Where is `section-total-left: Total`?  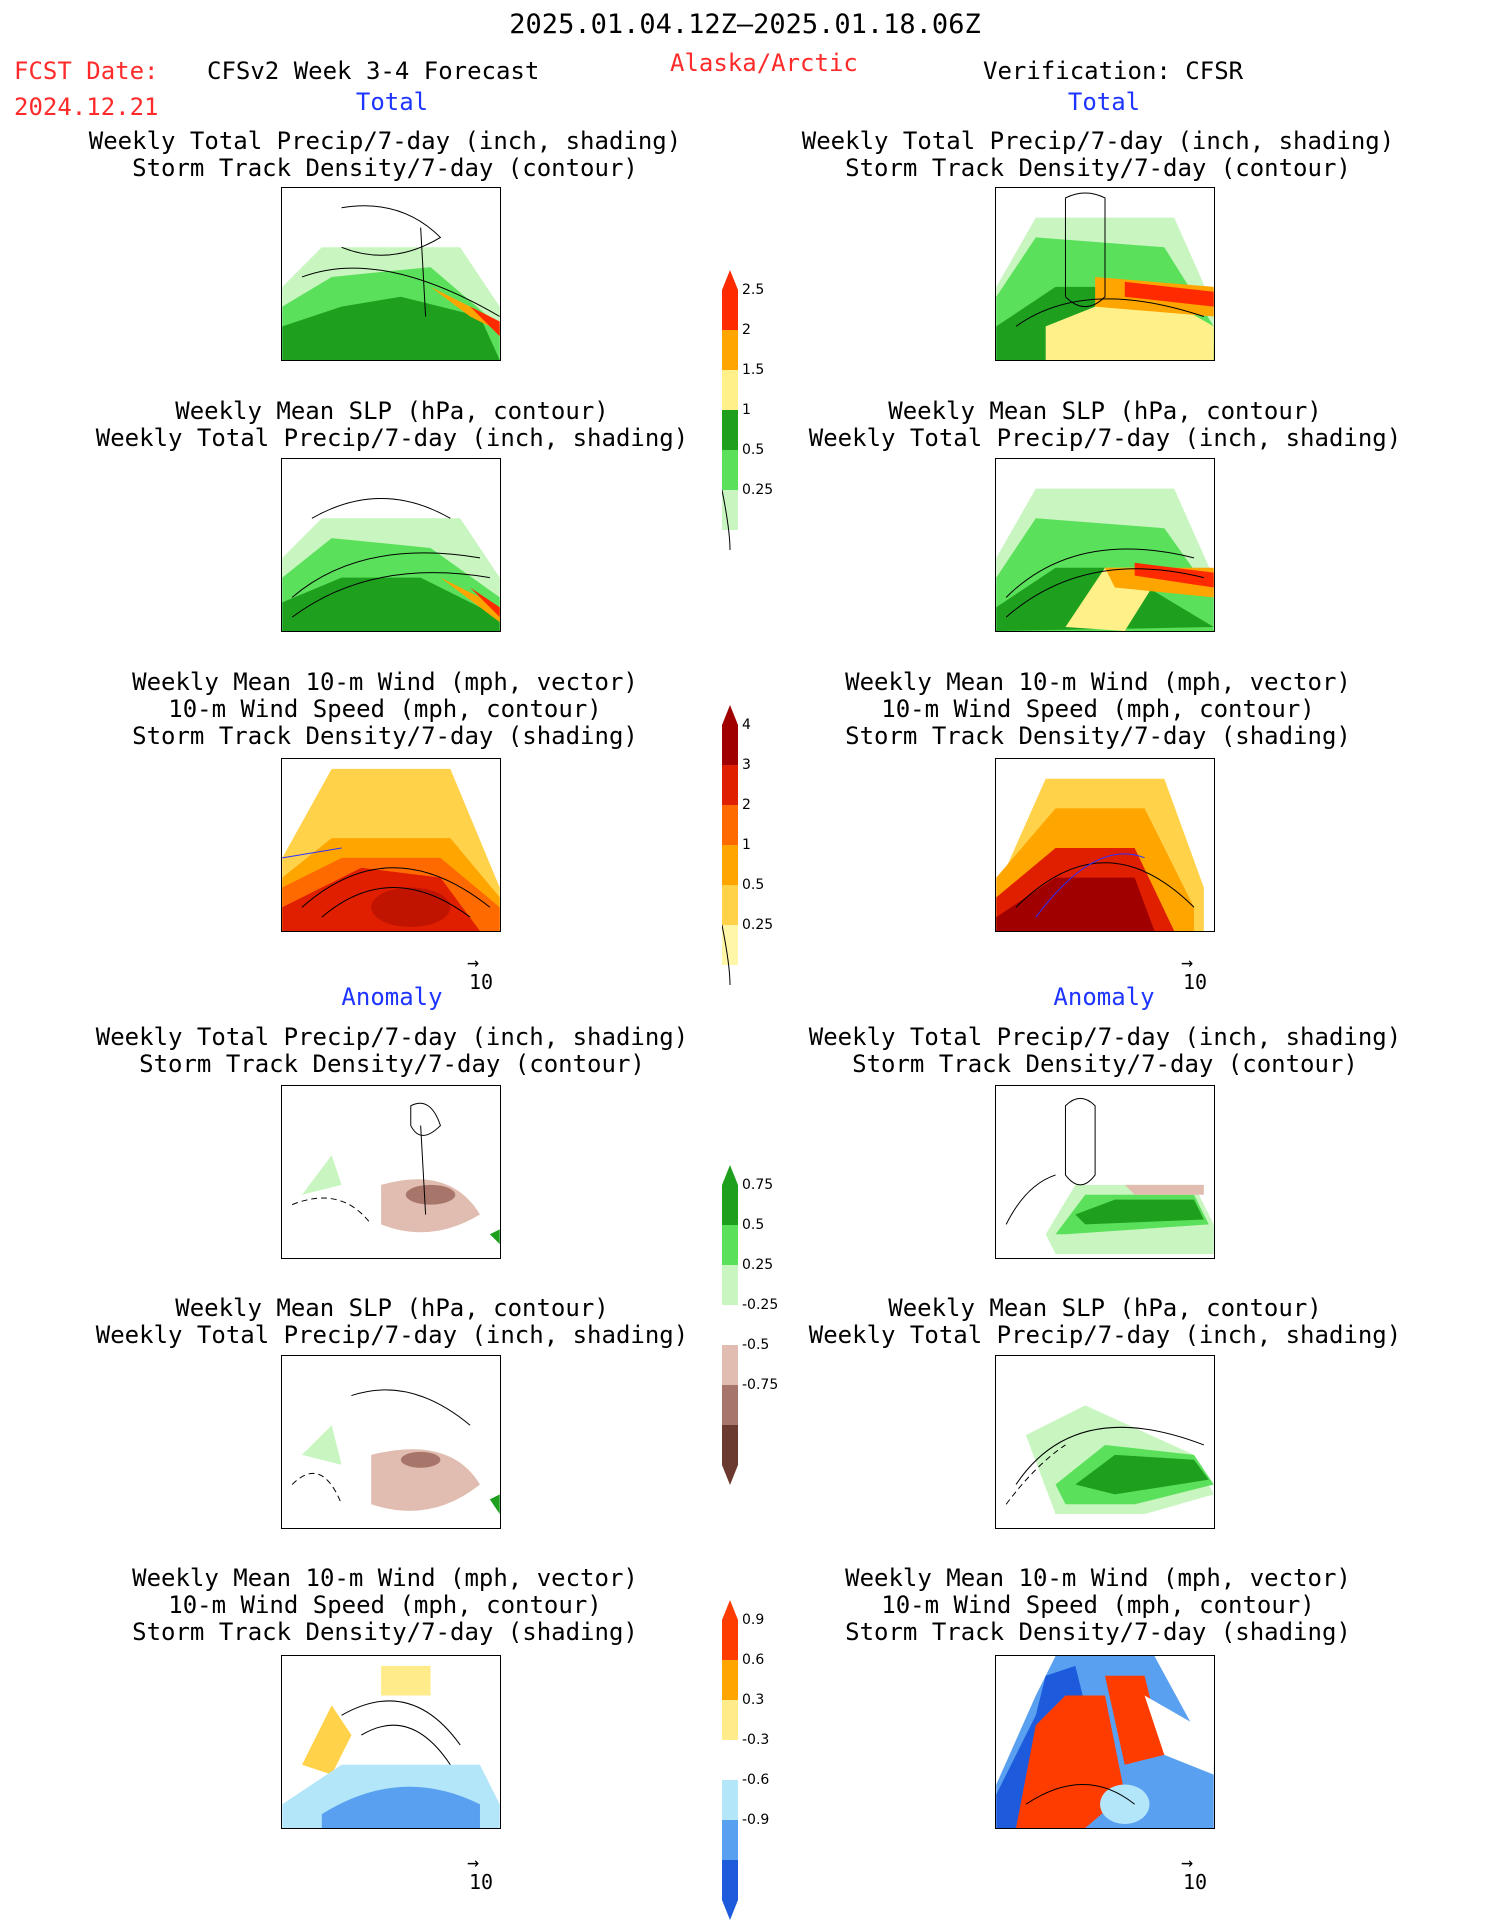
section-total-left: Total is located at coordinates (392, 102).